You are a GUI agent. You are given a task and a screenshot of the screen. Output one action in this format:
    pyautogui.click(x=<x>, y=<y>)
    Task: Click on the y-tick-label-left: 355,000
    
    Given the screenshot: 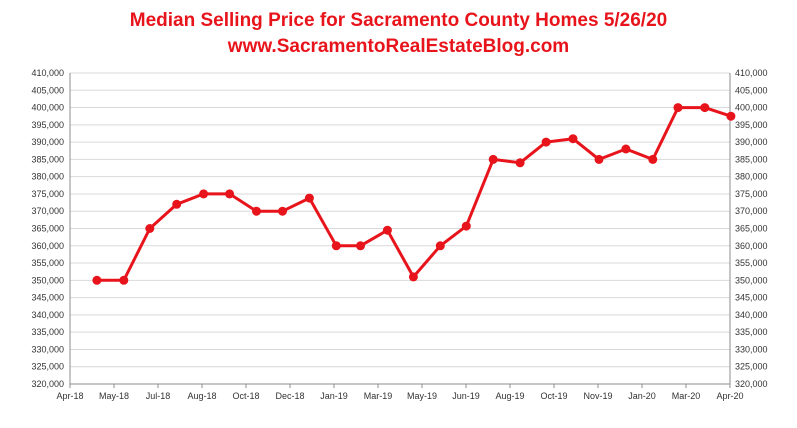 What is the action you would take?
    pyautogui.click(x=47, y=263)
    